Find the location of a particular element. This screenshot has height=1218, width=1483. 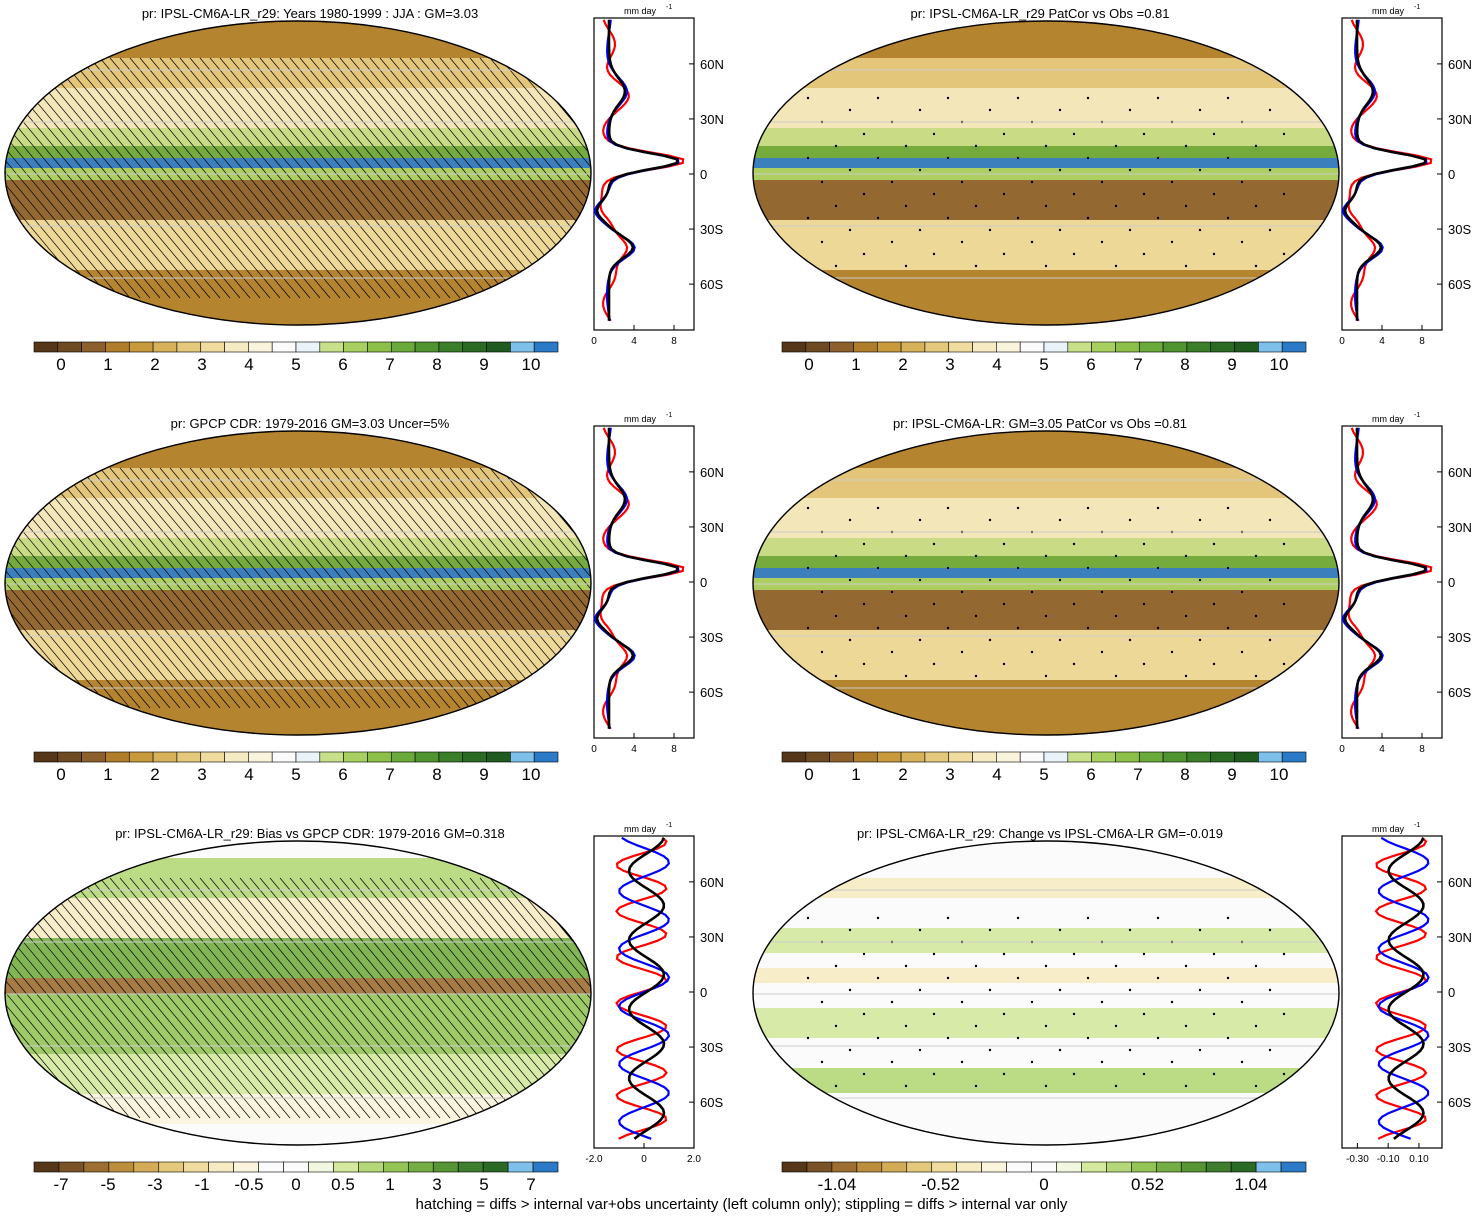

colorbar-tick-label: 1 is located at coordinates (855, 364).